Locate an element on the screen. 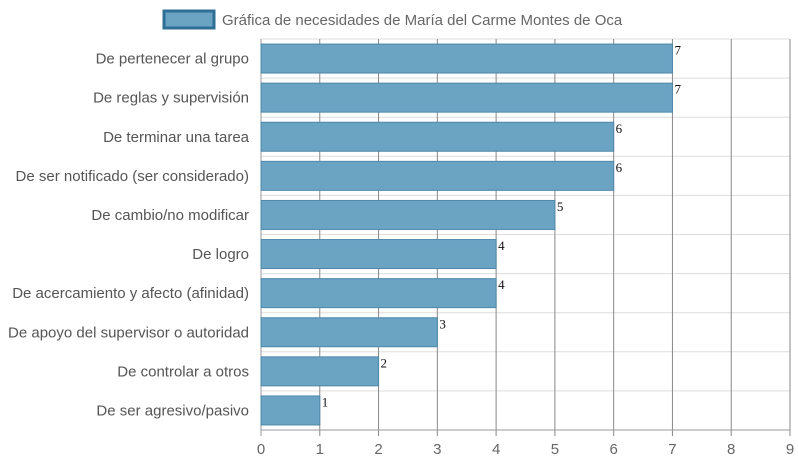 The height and width of the screenshot is (465, 798). category-label: De controlar a otros is located at coordinates (183, 371).